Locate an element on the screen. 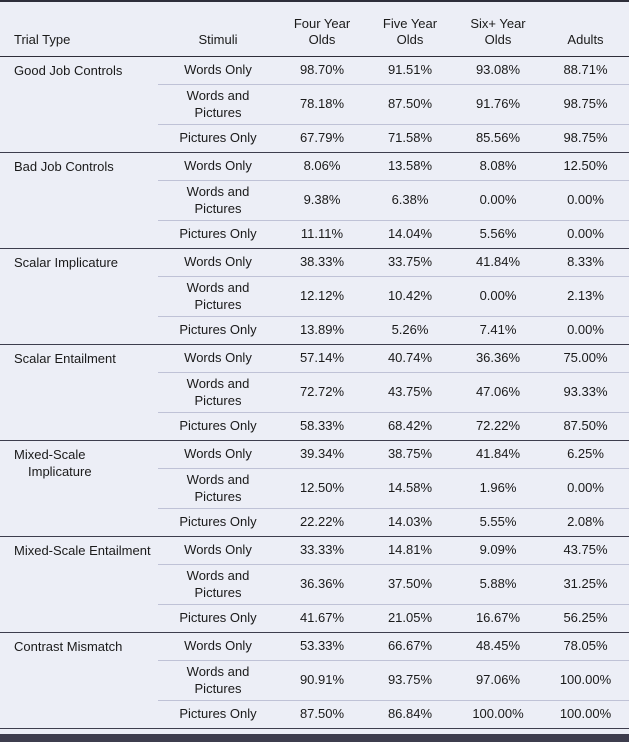 This screenshot has width=629, height=742. table-row: Pictures Only 67.79% 71.58% 85.56% 98.75% is located at coordinates (314, 138).